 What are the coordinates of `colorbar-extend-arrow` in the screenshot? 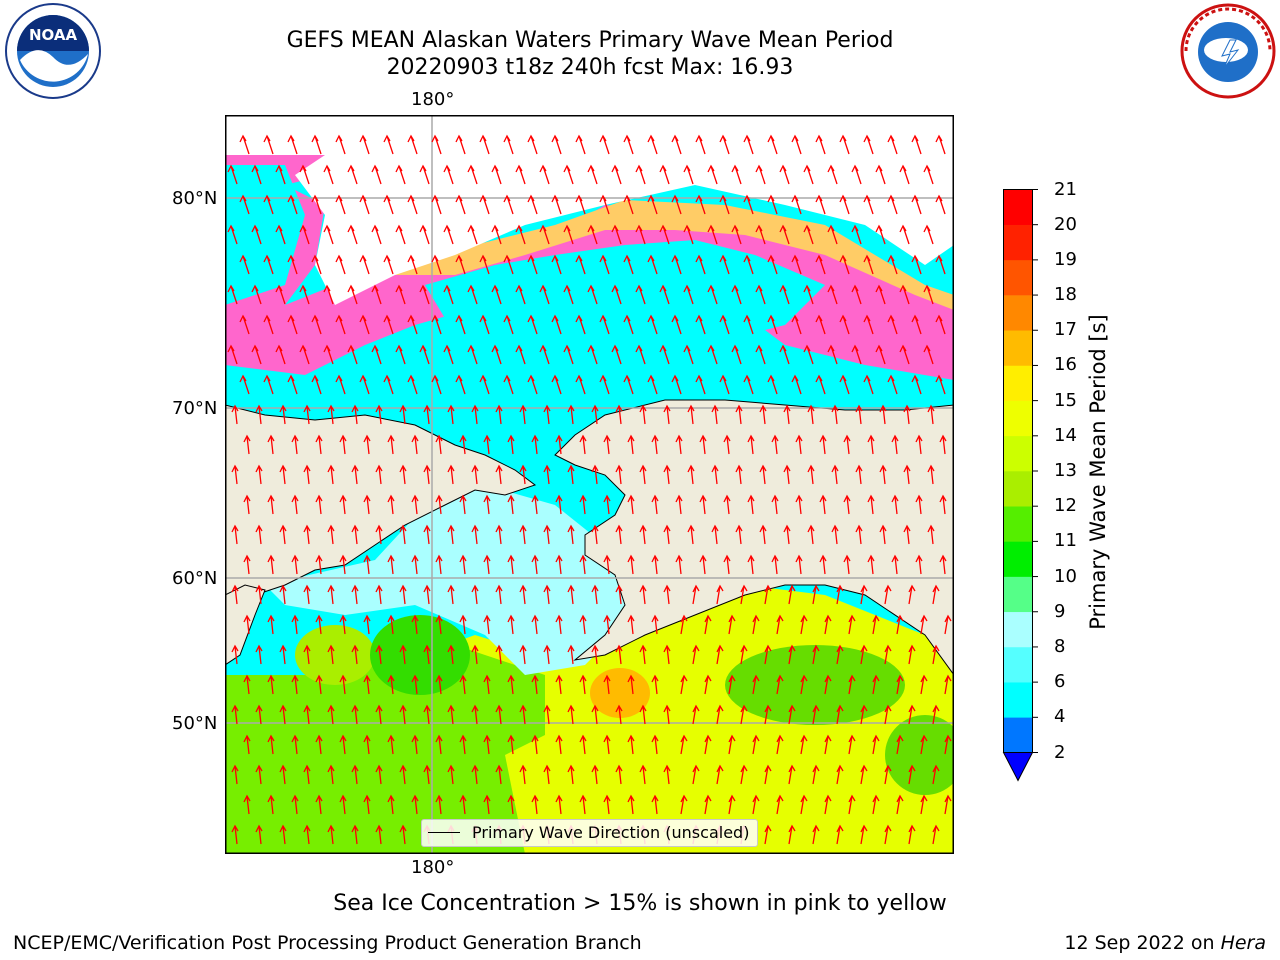 It's located at (1018, 767).